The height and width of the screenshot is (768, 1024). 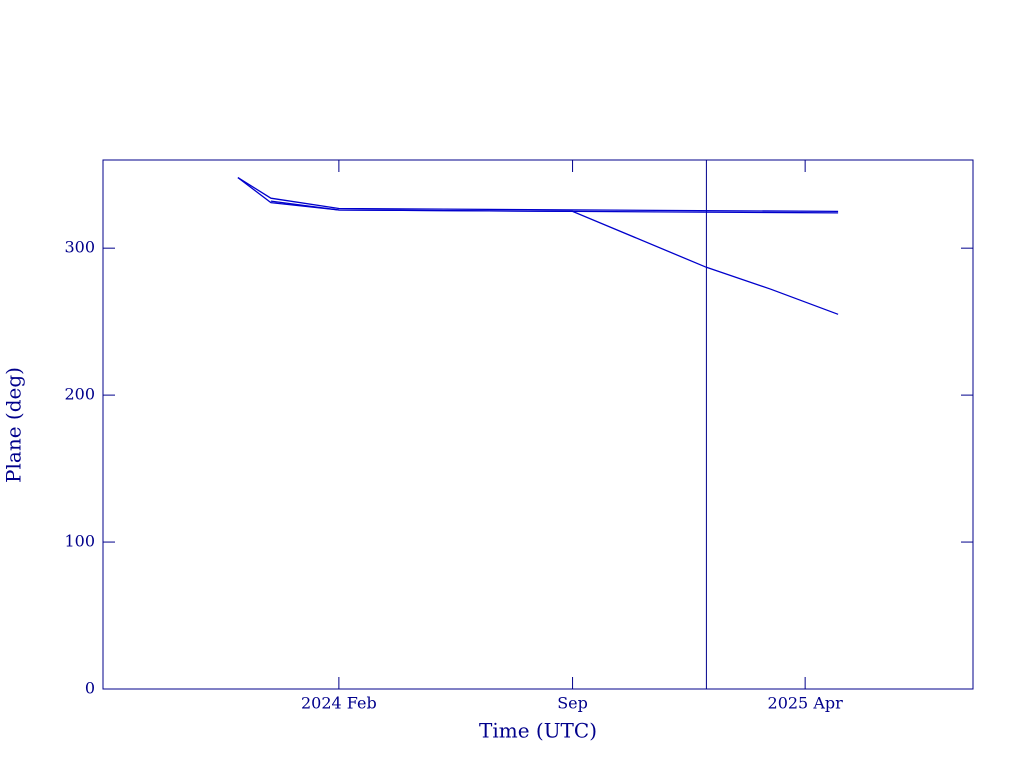 What do you see at coordinates (79, 247) in the screenshot?
I see `y-tick-label: 300` at bounding box center [79, 247].